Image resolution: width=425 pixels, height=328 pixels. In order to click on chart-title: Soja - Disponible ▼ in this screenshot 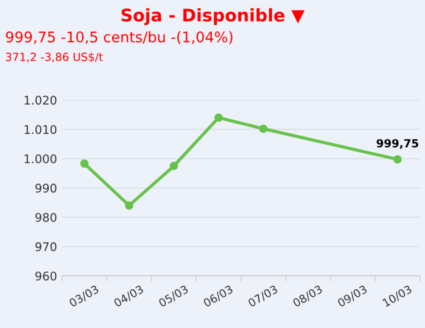, I will do `click(213, 17)`.